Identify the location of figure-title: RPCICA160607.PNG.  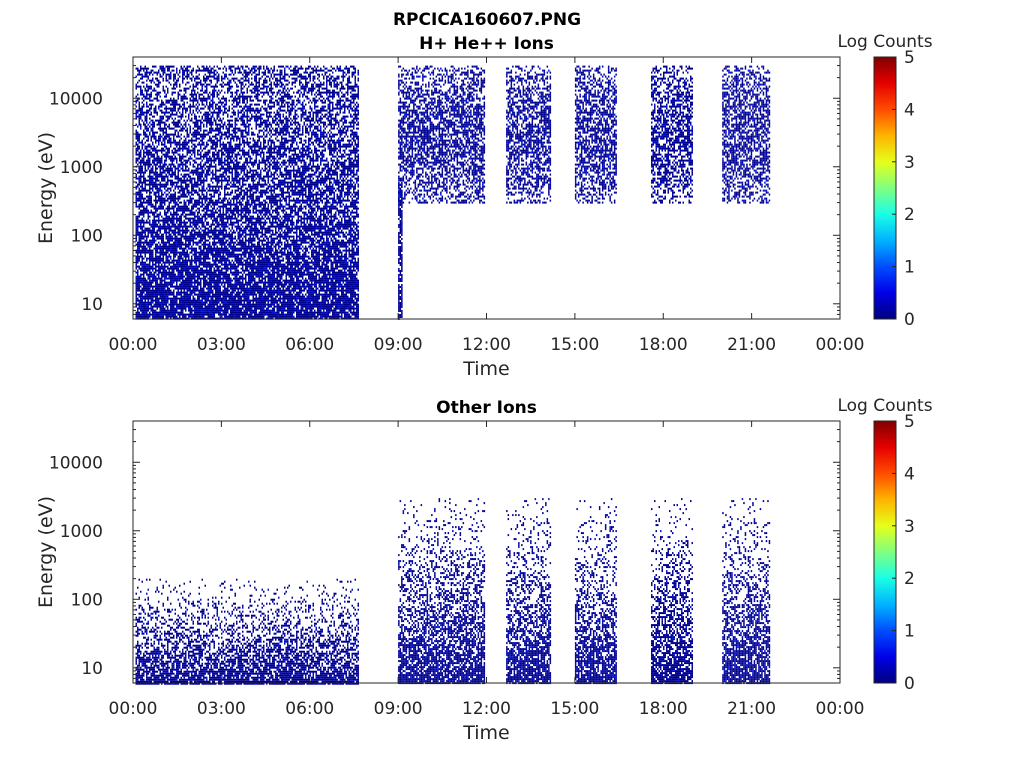
(487, 20).